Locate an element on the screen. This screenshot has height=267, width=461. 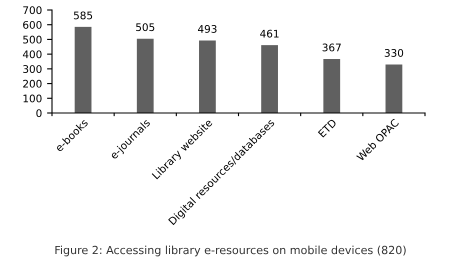
data-label: 461 is located at coordinates (269, 34).